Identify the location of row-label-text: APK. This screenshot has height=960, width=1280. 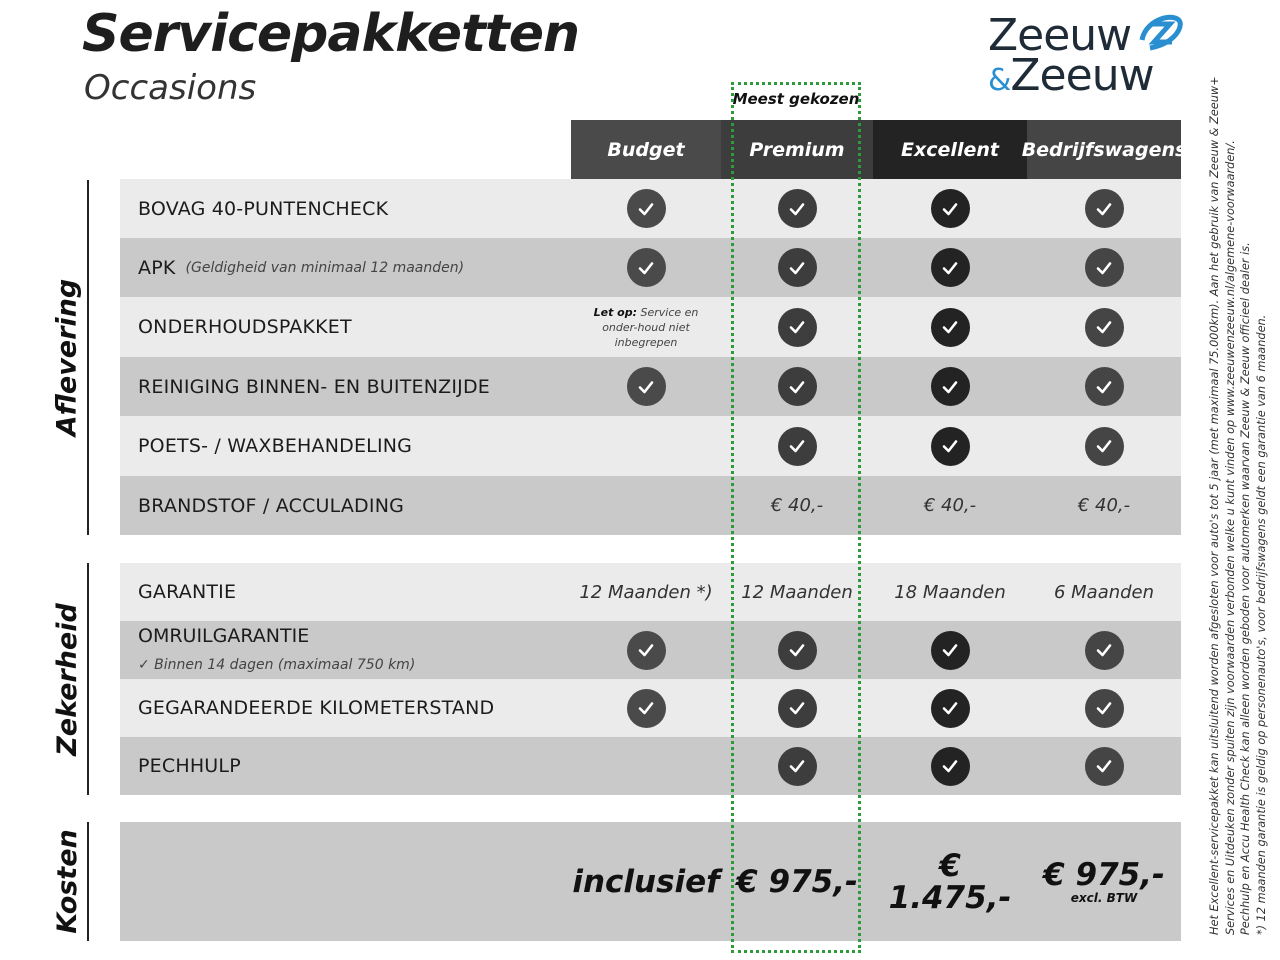
(157, 267).